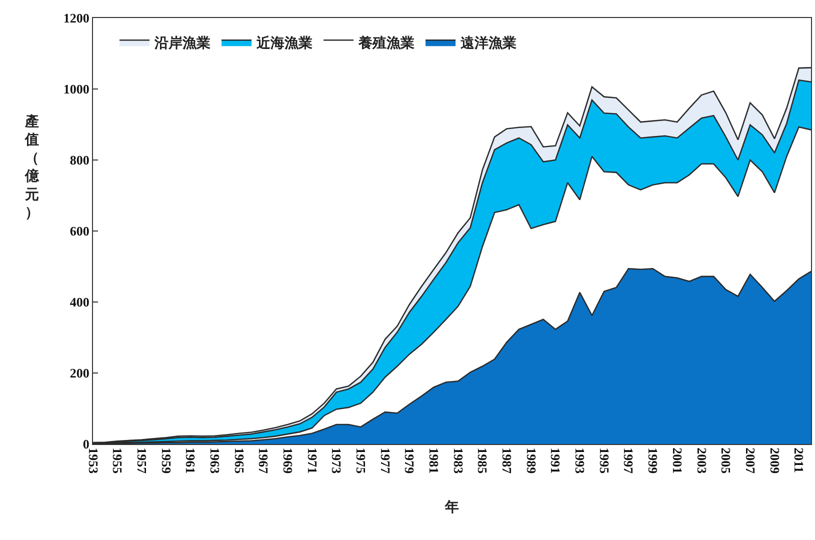 This screenshot has height=540, width=815. What do you see at coordinates (182, 44) in the screenshot?
I see `legend-label: 沿岸漁業` at bounding box center [182, 44].